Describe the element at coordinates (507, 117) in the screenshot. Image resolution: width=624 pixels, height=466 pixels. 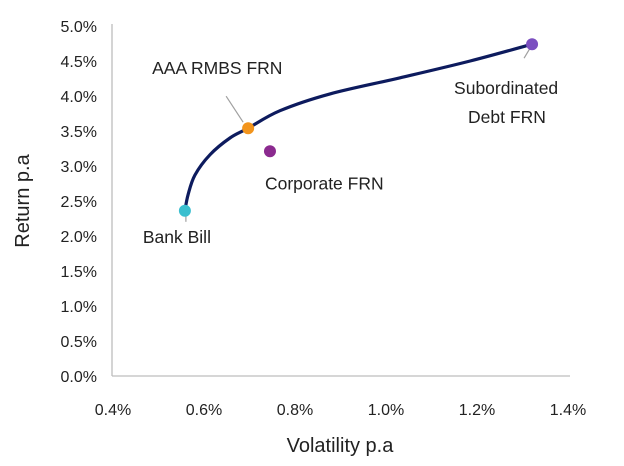
I see `point-label: Debt FRN` at that location.